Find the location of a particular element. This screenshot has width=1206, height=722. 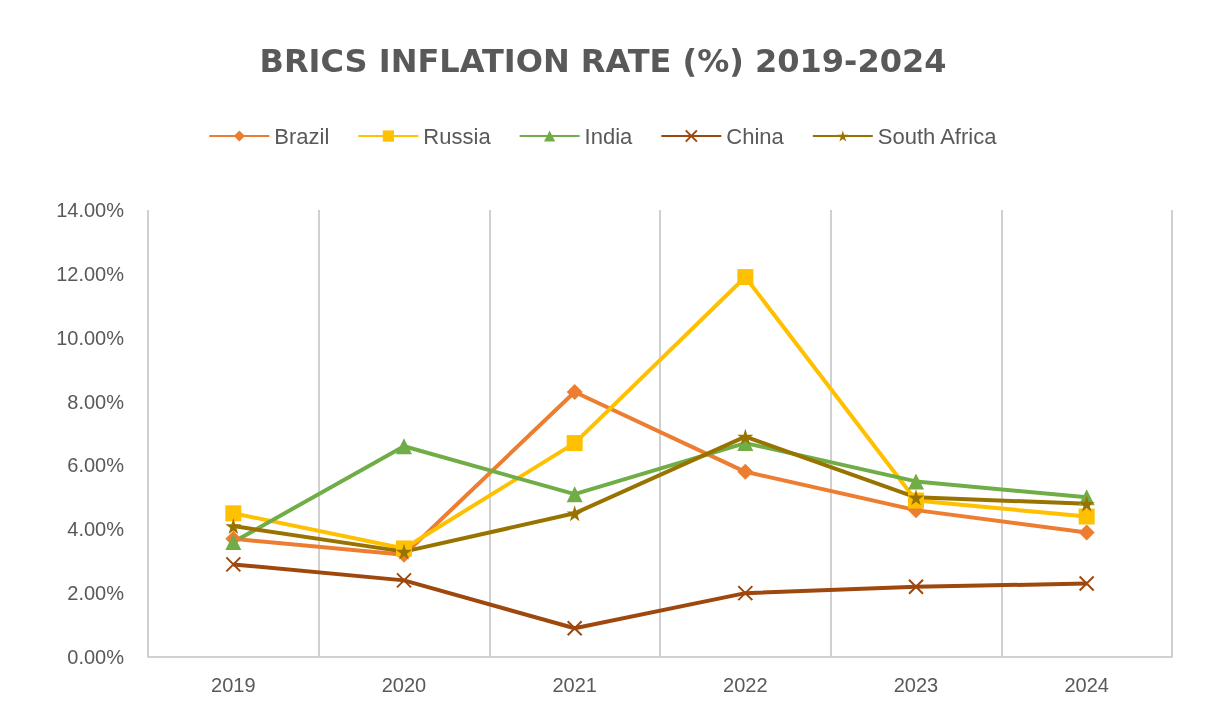

x-tick-label: 2022 is located at coordinates (745, 685).